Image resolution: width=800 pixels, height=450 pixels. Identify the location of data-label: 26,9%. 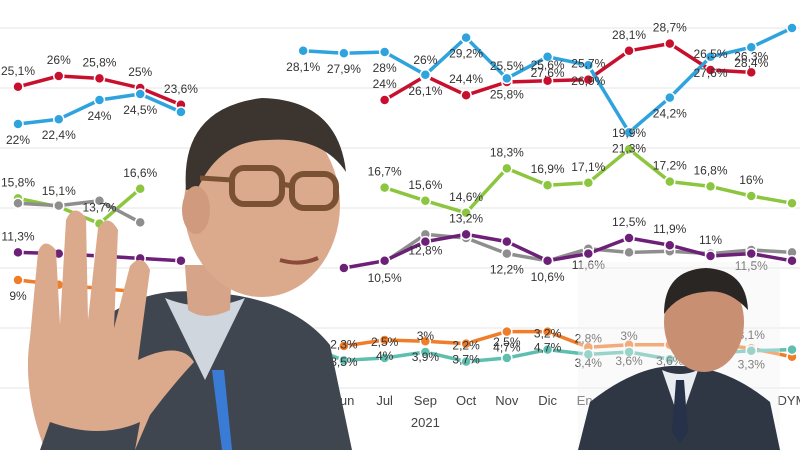
(588, 81).